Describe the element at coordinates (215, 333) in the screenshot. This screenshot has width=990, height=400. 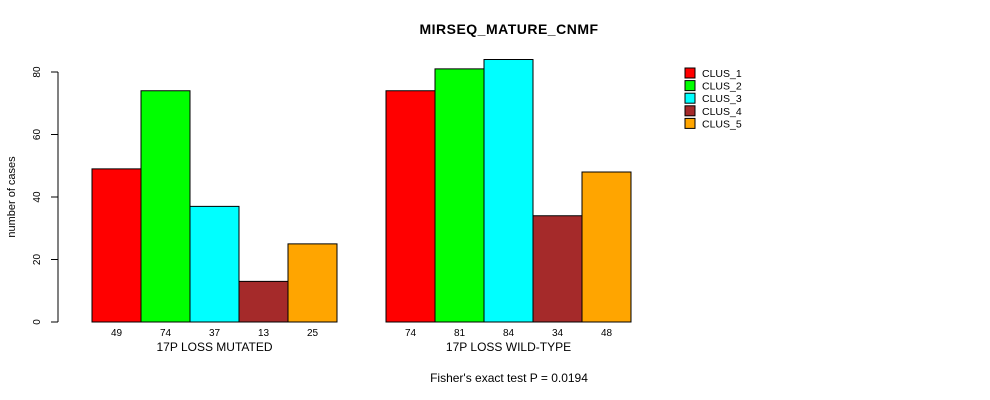
I see `bar-value-label: 37` at that location.